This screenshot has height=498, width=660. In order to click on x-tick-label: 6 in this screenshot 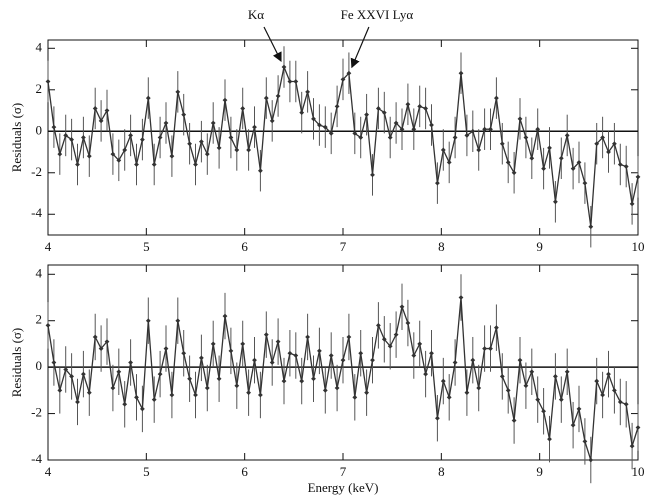, I will do `click(244, 246)`.